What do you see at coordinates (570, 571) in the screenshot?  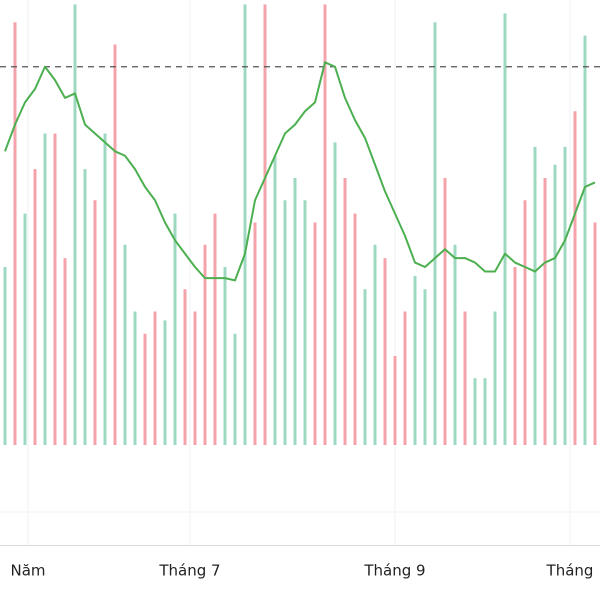 I see `x-tick-label: Tháng` at bounding box center [570, 571].